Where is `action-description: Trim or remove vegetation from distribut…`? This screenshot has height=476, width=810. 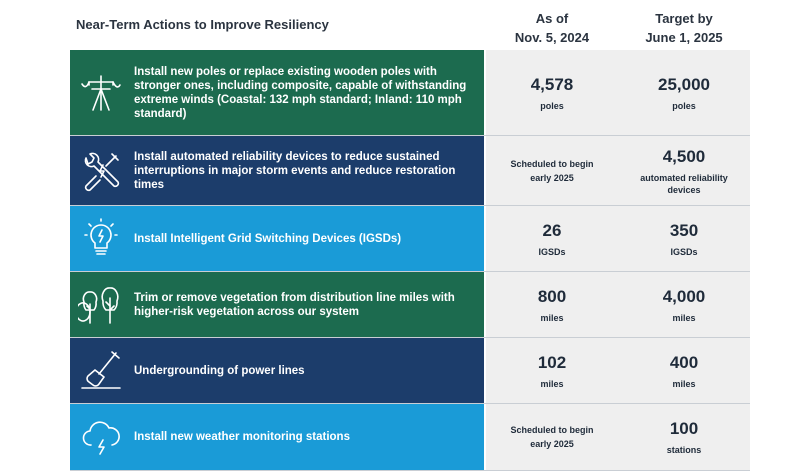 action-description: Trim or remove vegetation from distribut… is located at coordinates (294, 304).